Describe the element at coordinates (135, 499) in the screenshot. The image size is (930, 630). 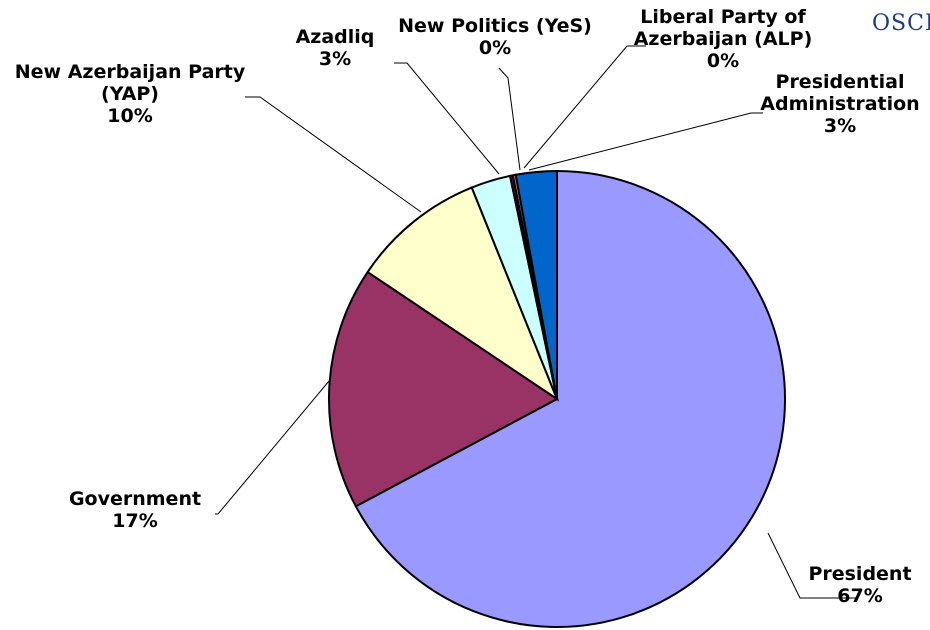
I see `slice-name: Government` at that location.